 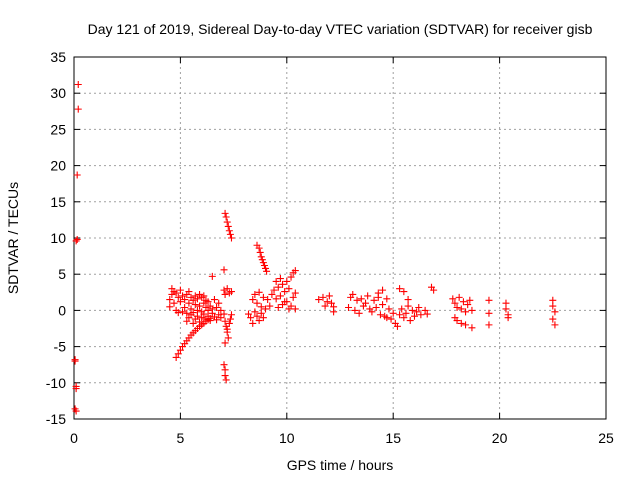 I want to click on x-tick-labels: 0 5 10 15 20 25, so click(x=342, y=438).